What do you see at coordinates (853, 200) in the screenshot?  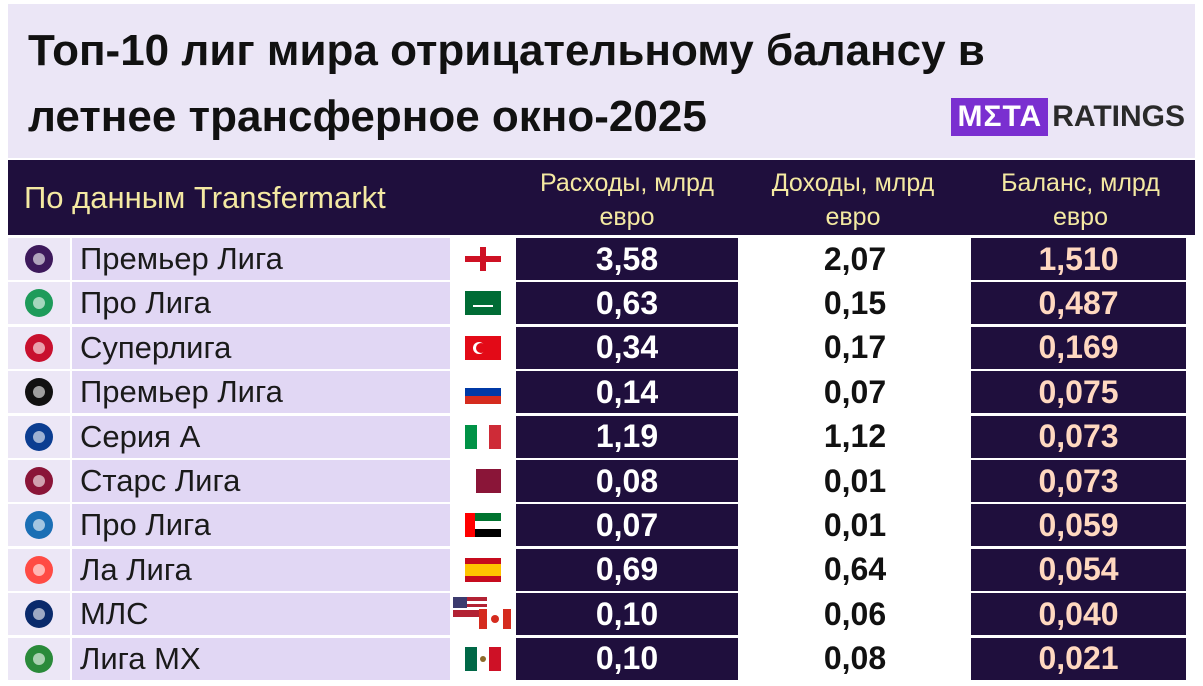 I see `column-header: Доходы, млрд евро` at bounding box center [853, 200].